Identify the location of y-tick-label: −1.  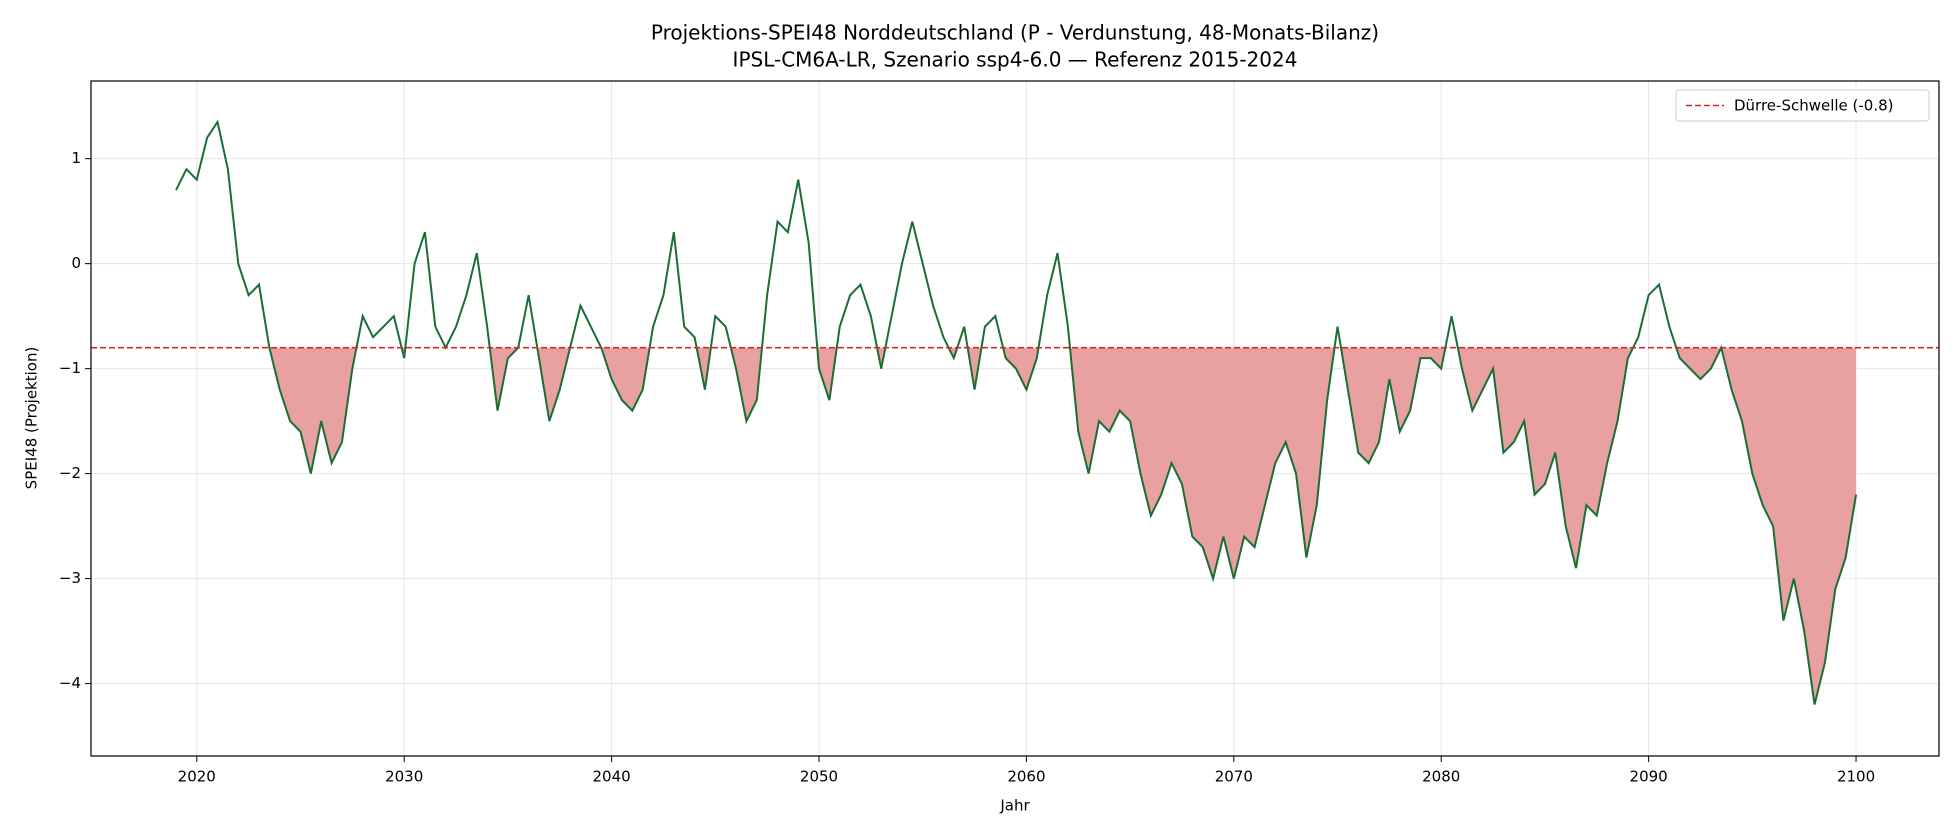
(70, 368).